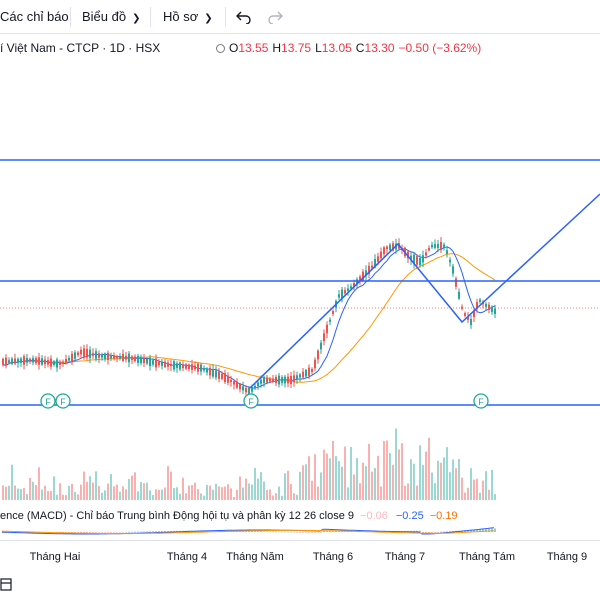 This screenshot has height=600, width=600. Describe the element at coordinates (318, 48) in the screenshot. I see `low-label: L` at that location.